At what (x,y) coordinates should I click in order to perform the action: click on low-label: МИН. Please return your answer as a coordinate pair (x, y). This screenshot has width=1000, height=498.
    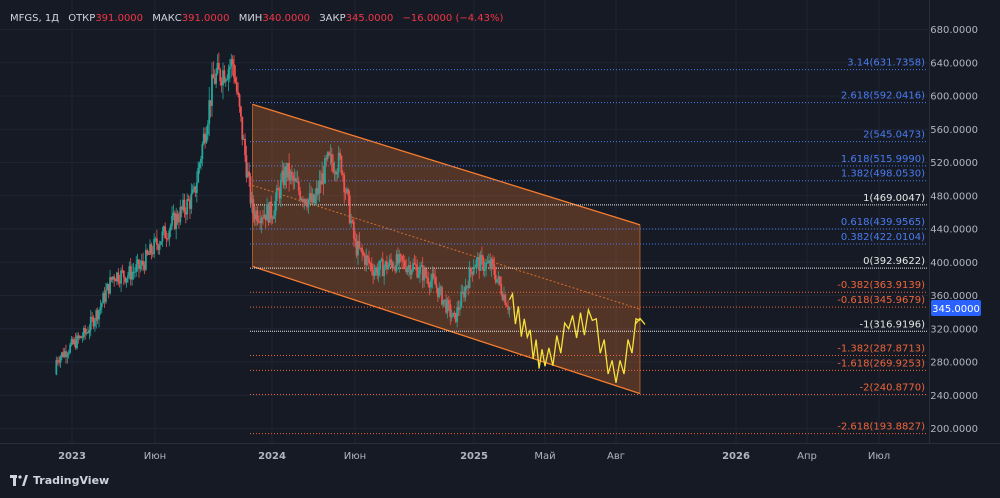
    Looking at the image, I should click on (250, 18).